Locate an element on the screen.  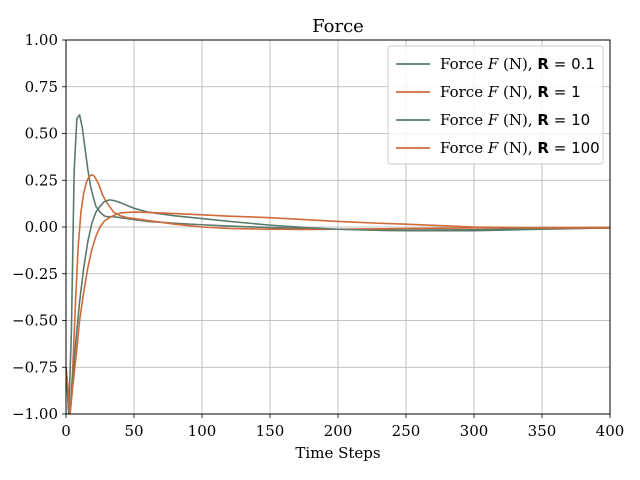
y-tick-label: 1.00 is located at coordinates (41, 40).